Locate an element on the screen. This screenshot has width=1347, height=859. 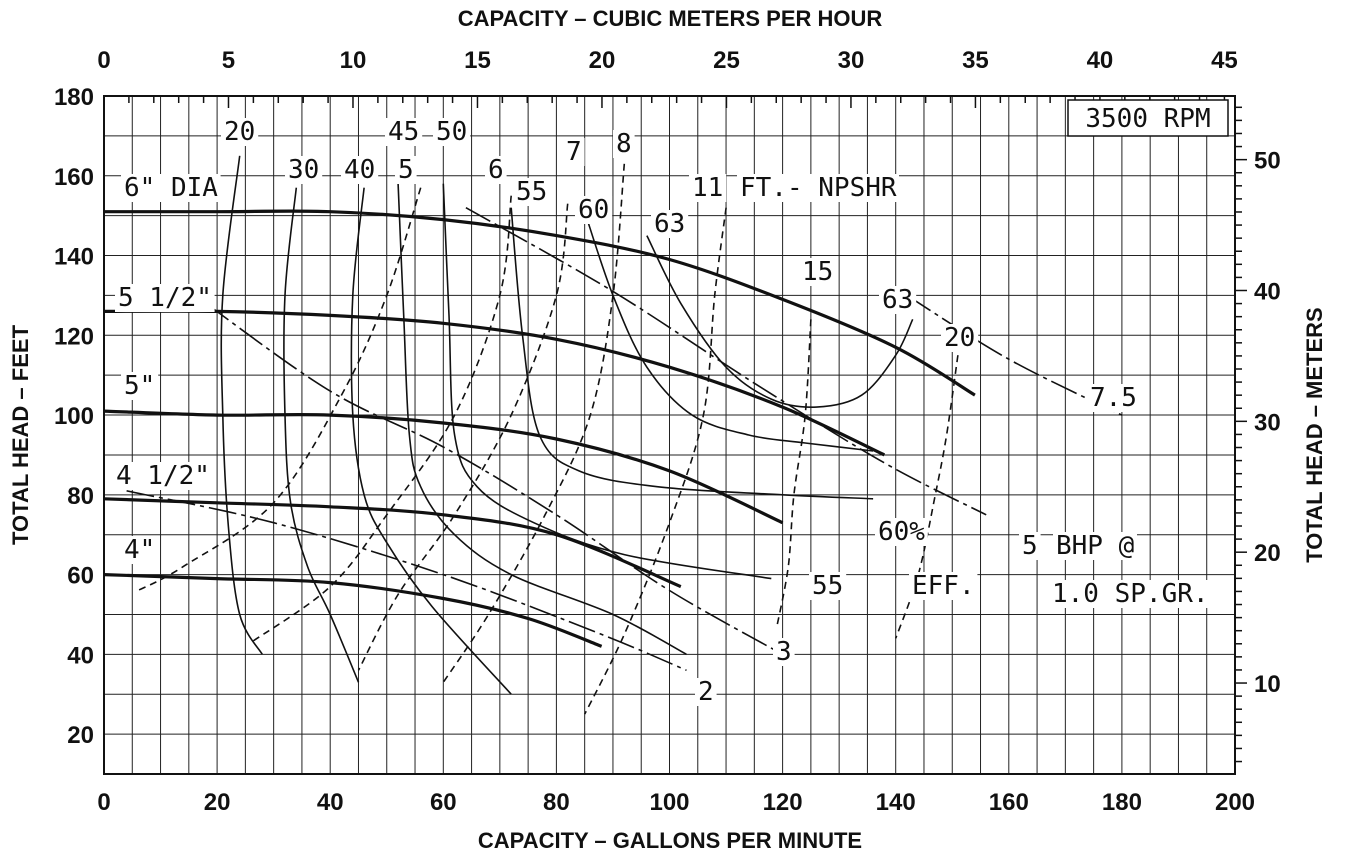
diameter-label-4-5in: 4 1/2" is located at coordinates (163, 476).